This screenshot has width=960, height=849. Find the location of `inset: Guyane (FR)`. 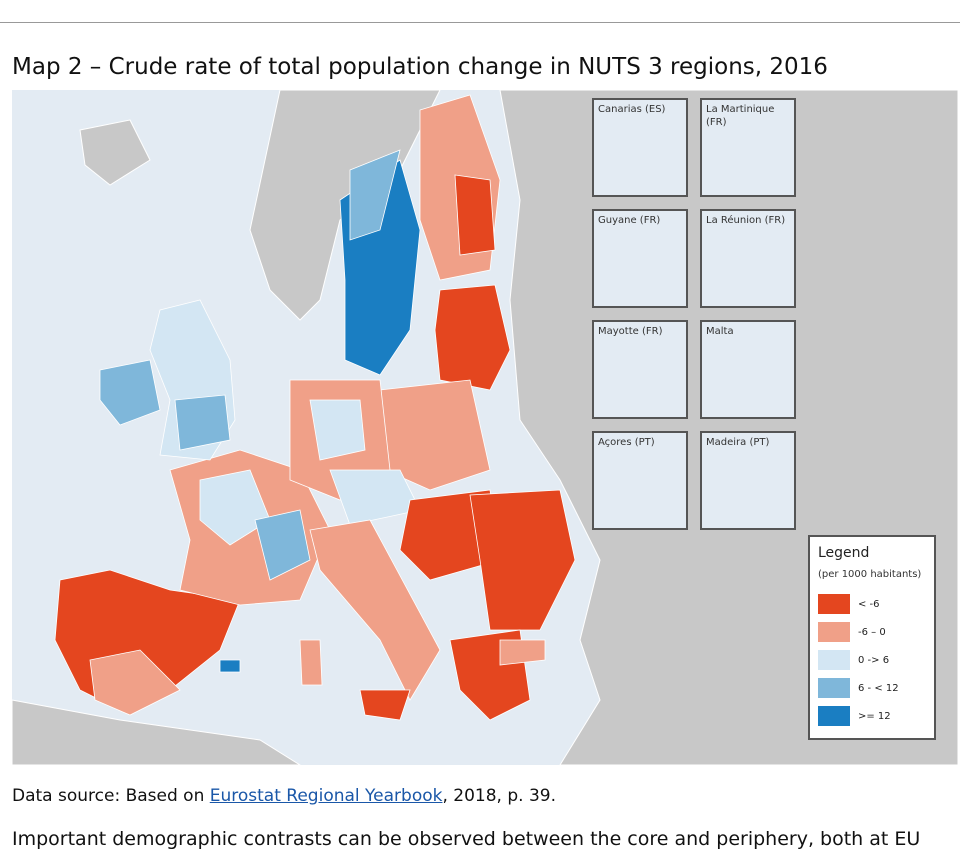

inset: Guyane (FR) is located at coordinates (640, 258).